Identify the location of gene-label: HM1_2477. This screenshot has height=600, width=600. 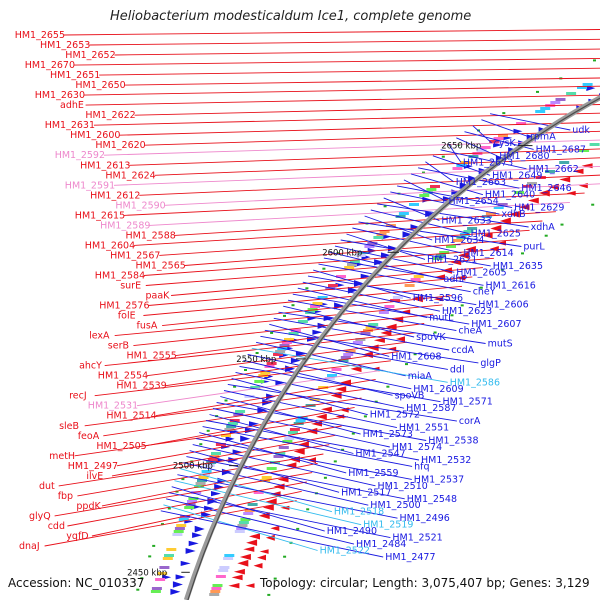
(410, 557).